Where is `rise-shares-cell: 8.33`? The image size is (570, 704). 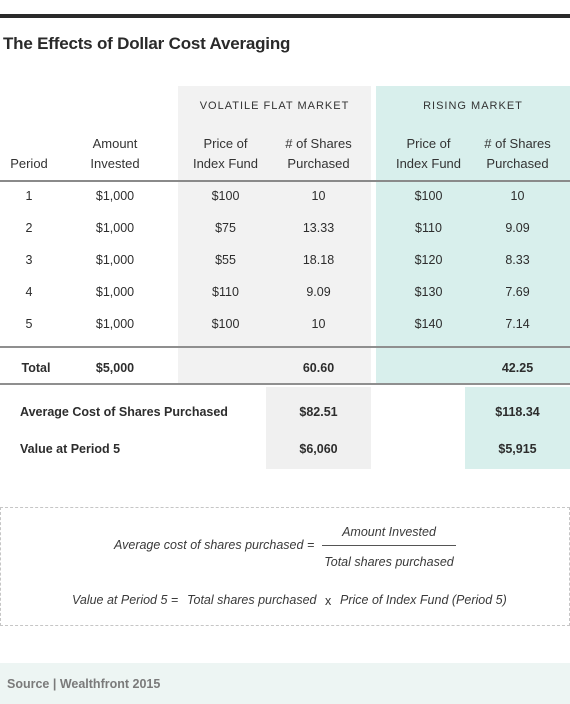
rise-shares-cell: 8.33 is located at coordinates (517, 260).